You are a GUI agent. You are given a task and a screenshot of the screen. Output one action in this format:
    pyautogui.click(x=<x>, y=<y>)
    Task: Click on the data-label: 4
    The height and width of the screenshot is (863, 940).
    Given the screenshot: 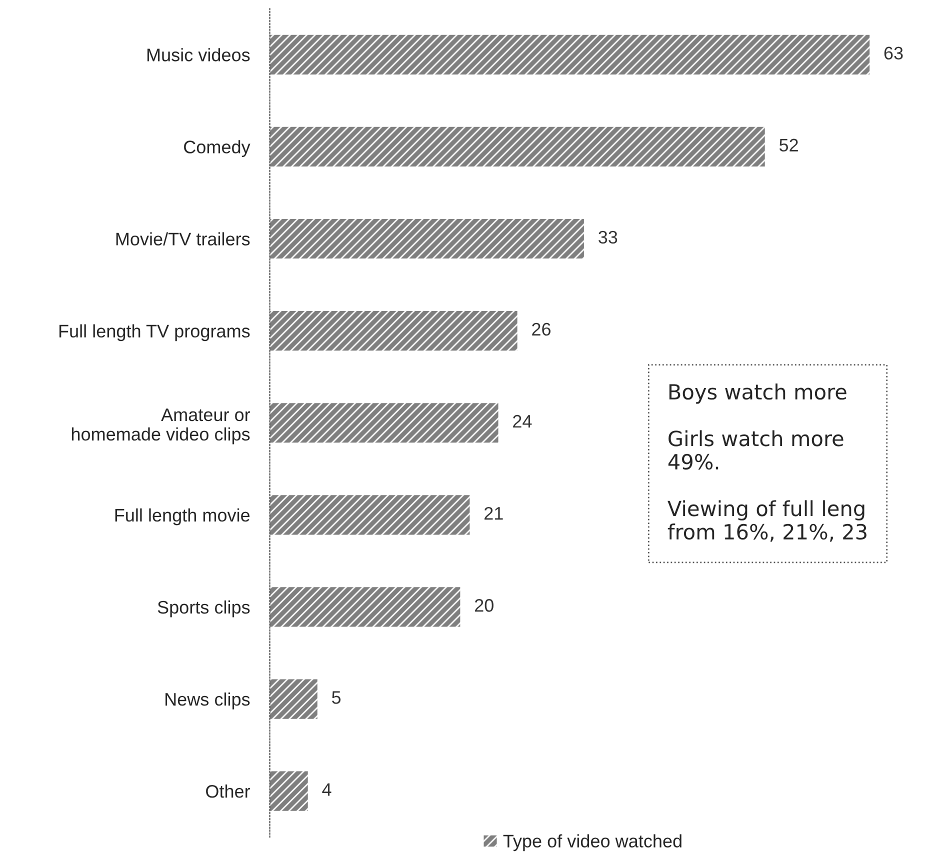 What is the action you would take?
    pyautogui.click(x=327, y=789)
    